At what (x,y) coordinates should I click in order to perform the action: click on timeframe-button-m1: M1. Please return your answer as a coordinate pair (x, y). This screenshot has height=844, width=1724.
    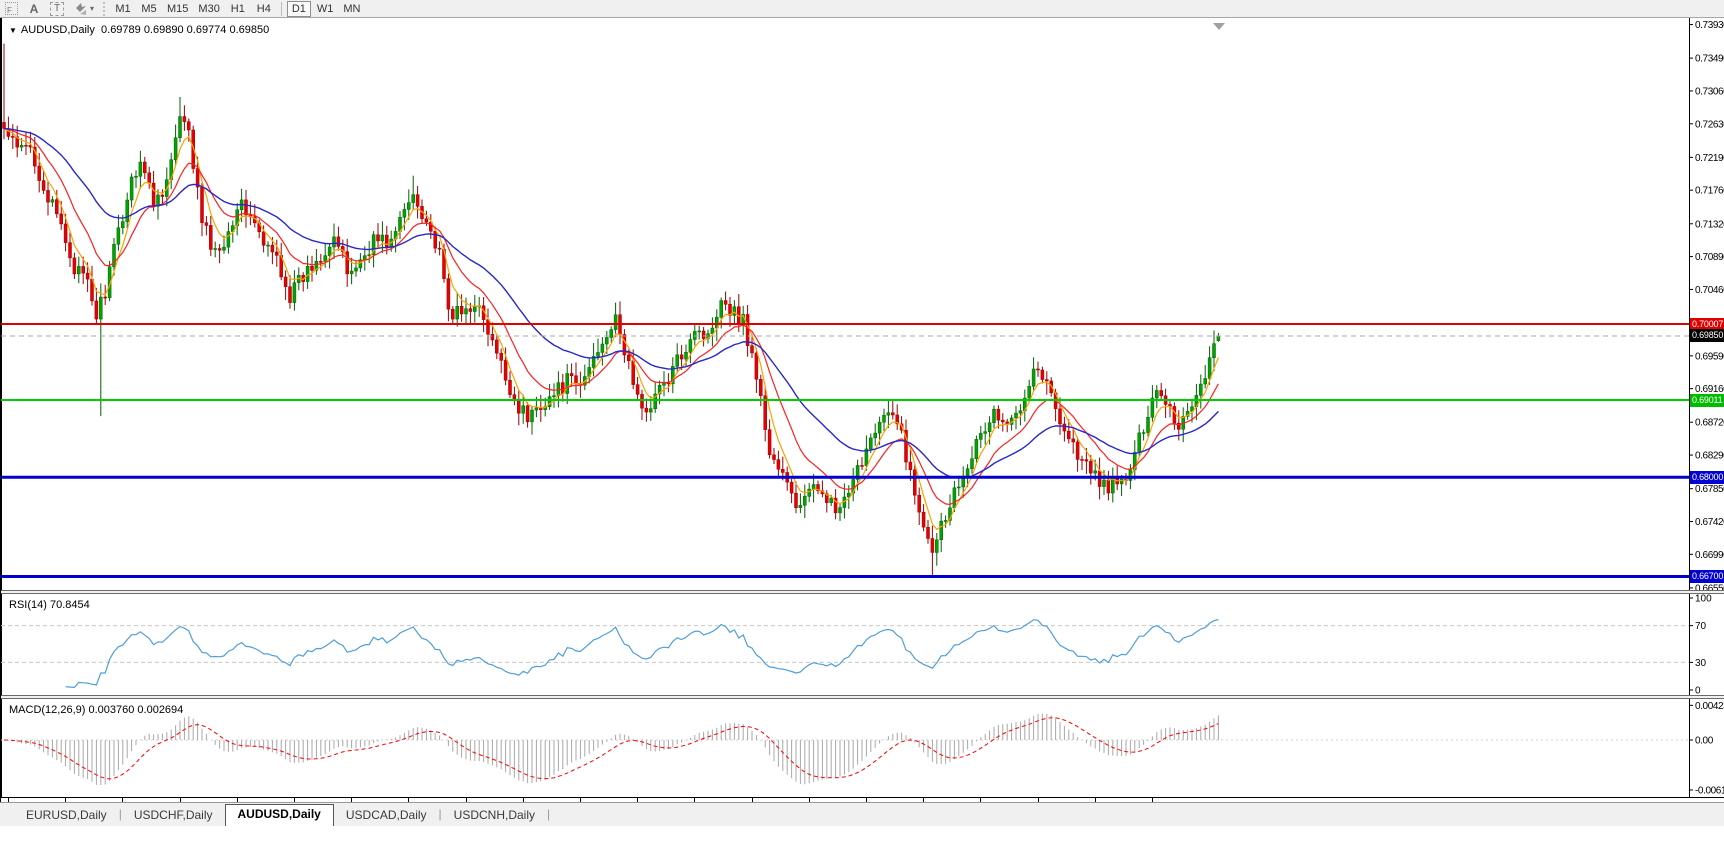
    Looking at the image, I should click on (123, 8).